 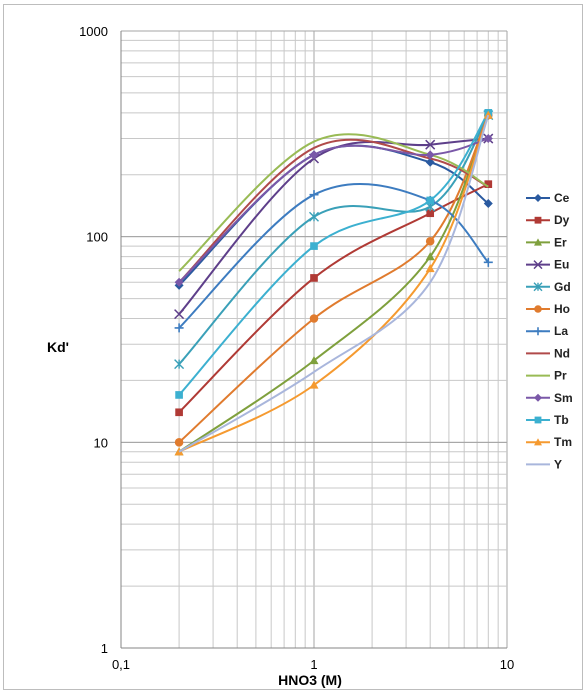 What do you see at coordinates (121, 664) in the screenshot?
I see `x-tick-label: 0,1` at bounding box center [121, 664].